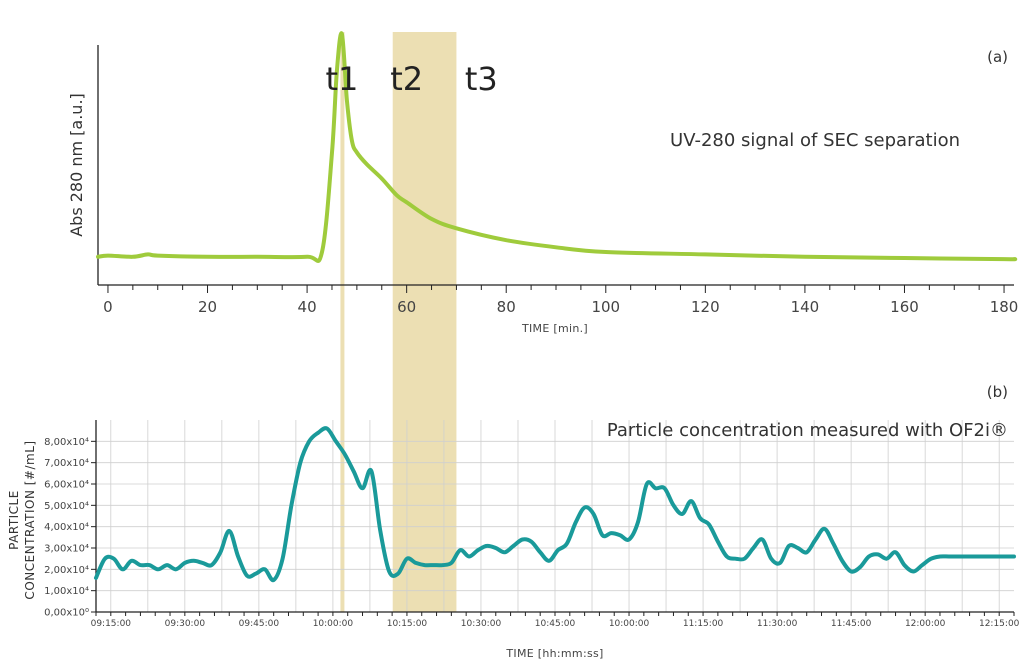 This screenshot has height=665, width=1024. I want to click on uv-x-tick-label: 80, so click(506, 307).